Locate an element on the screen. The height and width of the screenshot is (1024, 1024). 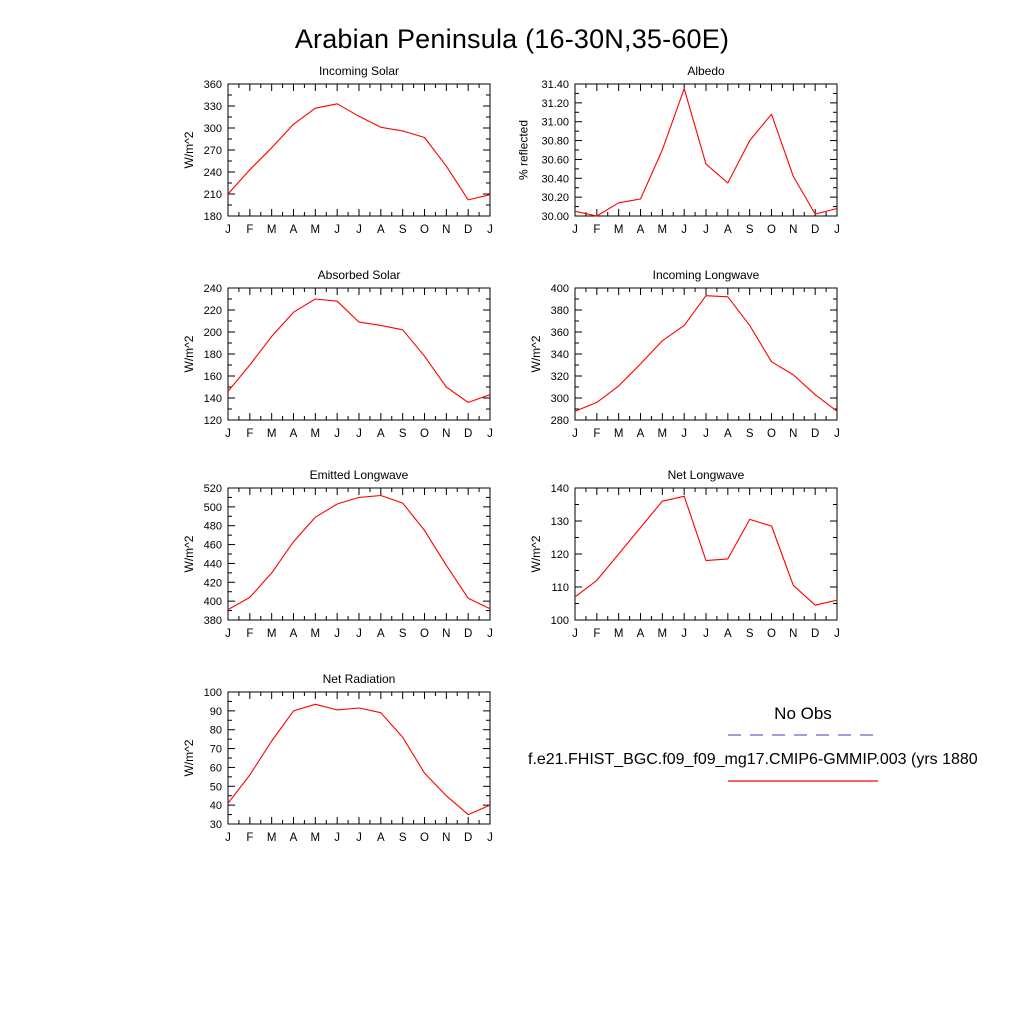
y-tick-label: 30.20 is located at coordinates (555, 198).